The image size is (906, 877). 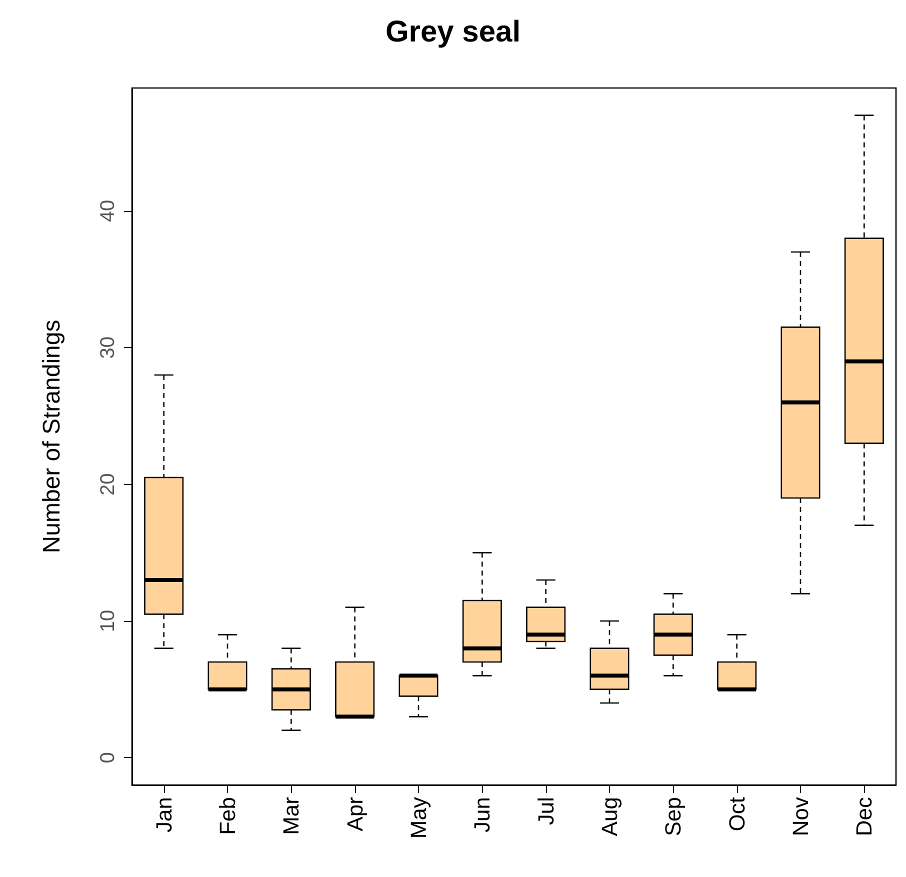 I want to click on x-tick-label: Apr, so click(x=355, y=814).